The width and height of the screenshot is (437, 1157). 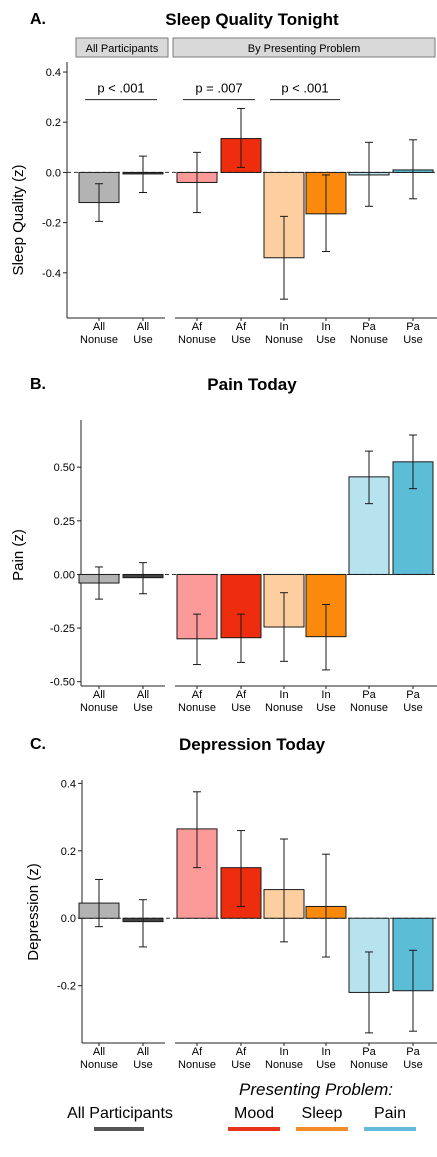 What do you see at coordinates (369, 327) in the screenshot?
I see `panel-a-x-label-pa-nonuse-line1: Pa` at bounding box center [369, 327].